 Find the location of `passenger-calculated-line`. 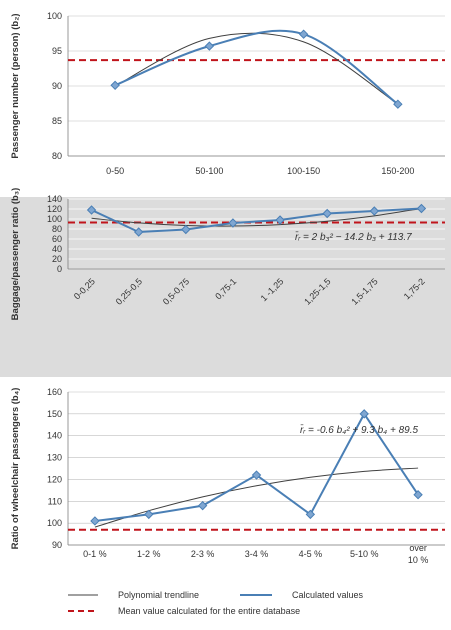

passenger-calculated-line is located at coordinates (256, 67).